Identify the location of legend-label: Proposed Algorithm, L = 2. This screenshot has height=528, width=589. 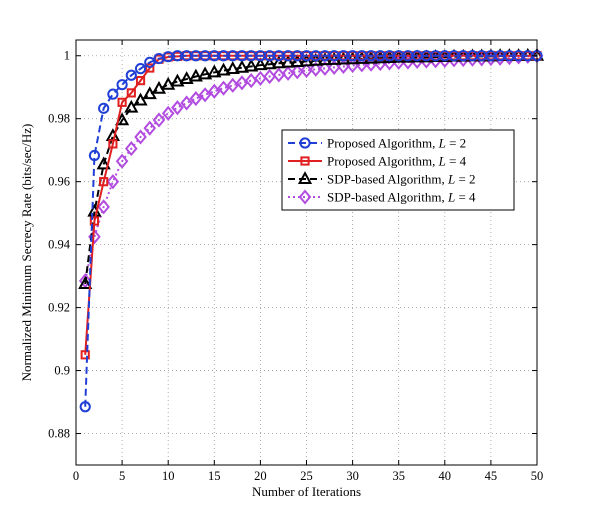
(396, 143).